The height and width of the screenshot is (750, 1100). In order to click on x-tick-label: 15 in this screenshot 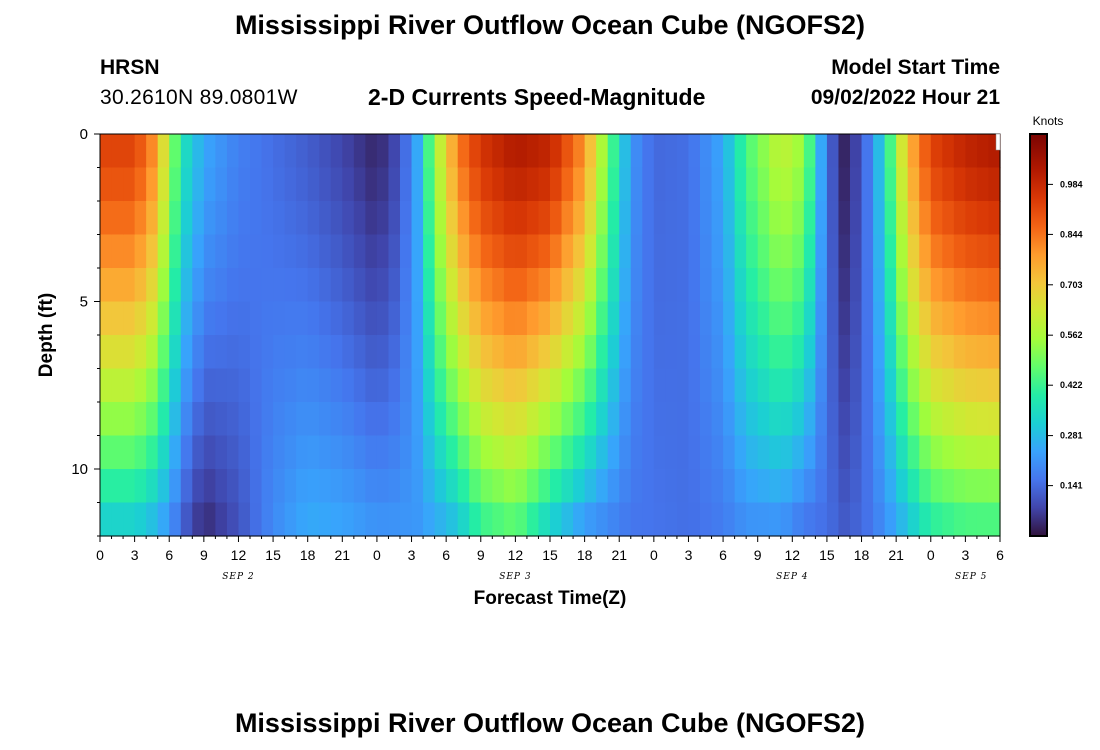, I will do `click(827, 555)`.